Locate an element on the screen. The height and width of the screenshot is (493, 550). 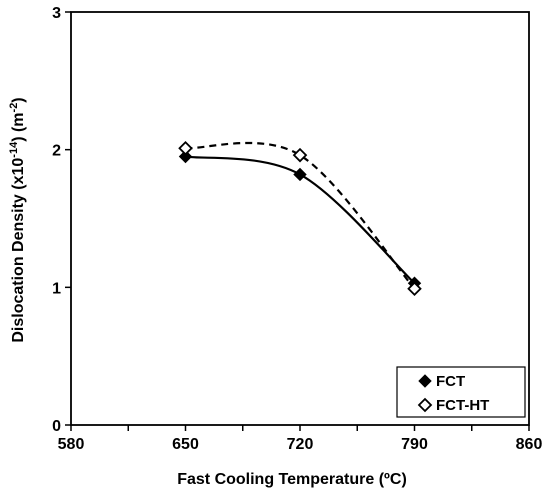
x-tick-label: 580 is located at coordinates (71, 444).